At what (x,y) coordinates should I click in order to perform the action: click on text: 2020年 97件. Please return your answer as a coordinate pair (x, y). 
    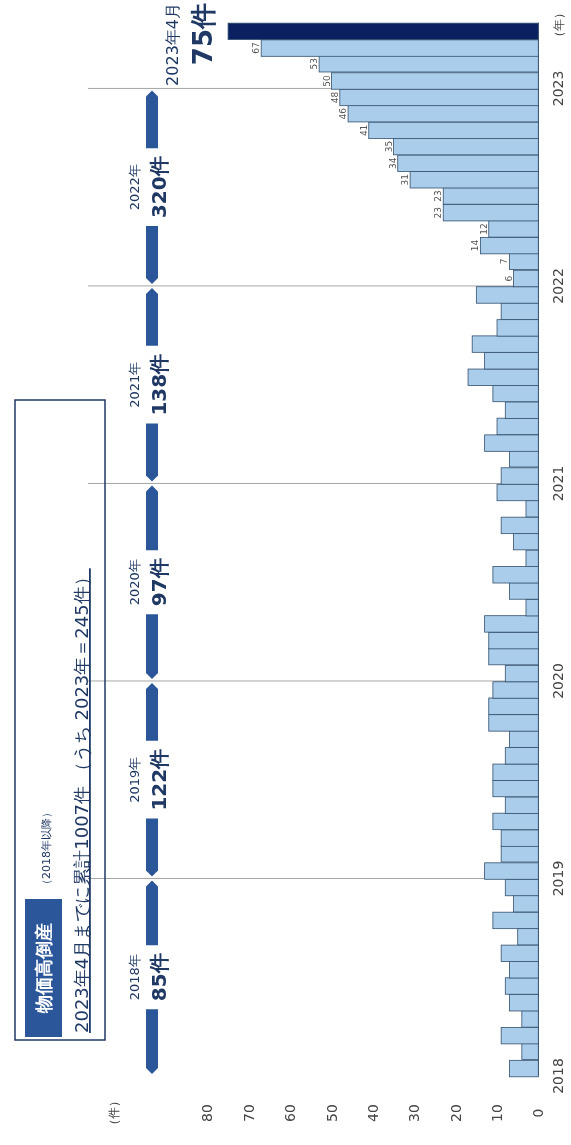
    Looking at the image, I should click on (149, 582).